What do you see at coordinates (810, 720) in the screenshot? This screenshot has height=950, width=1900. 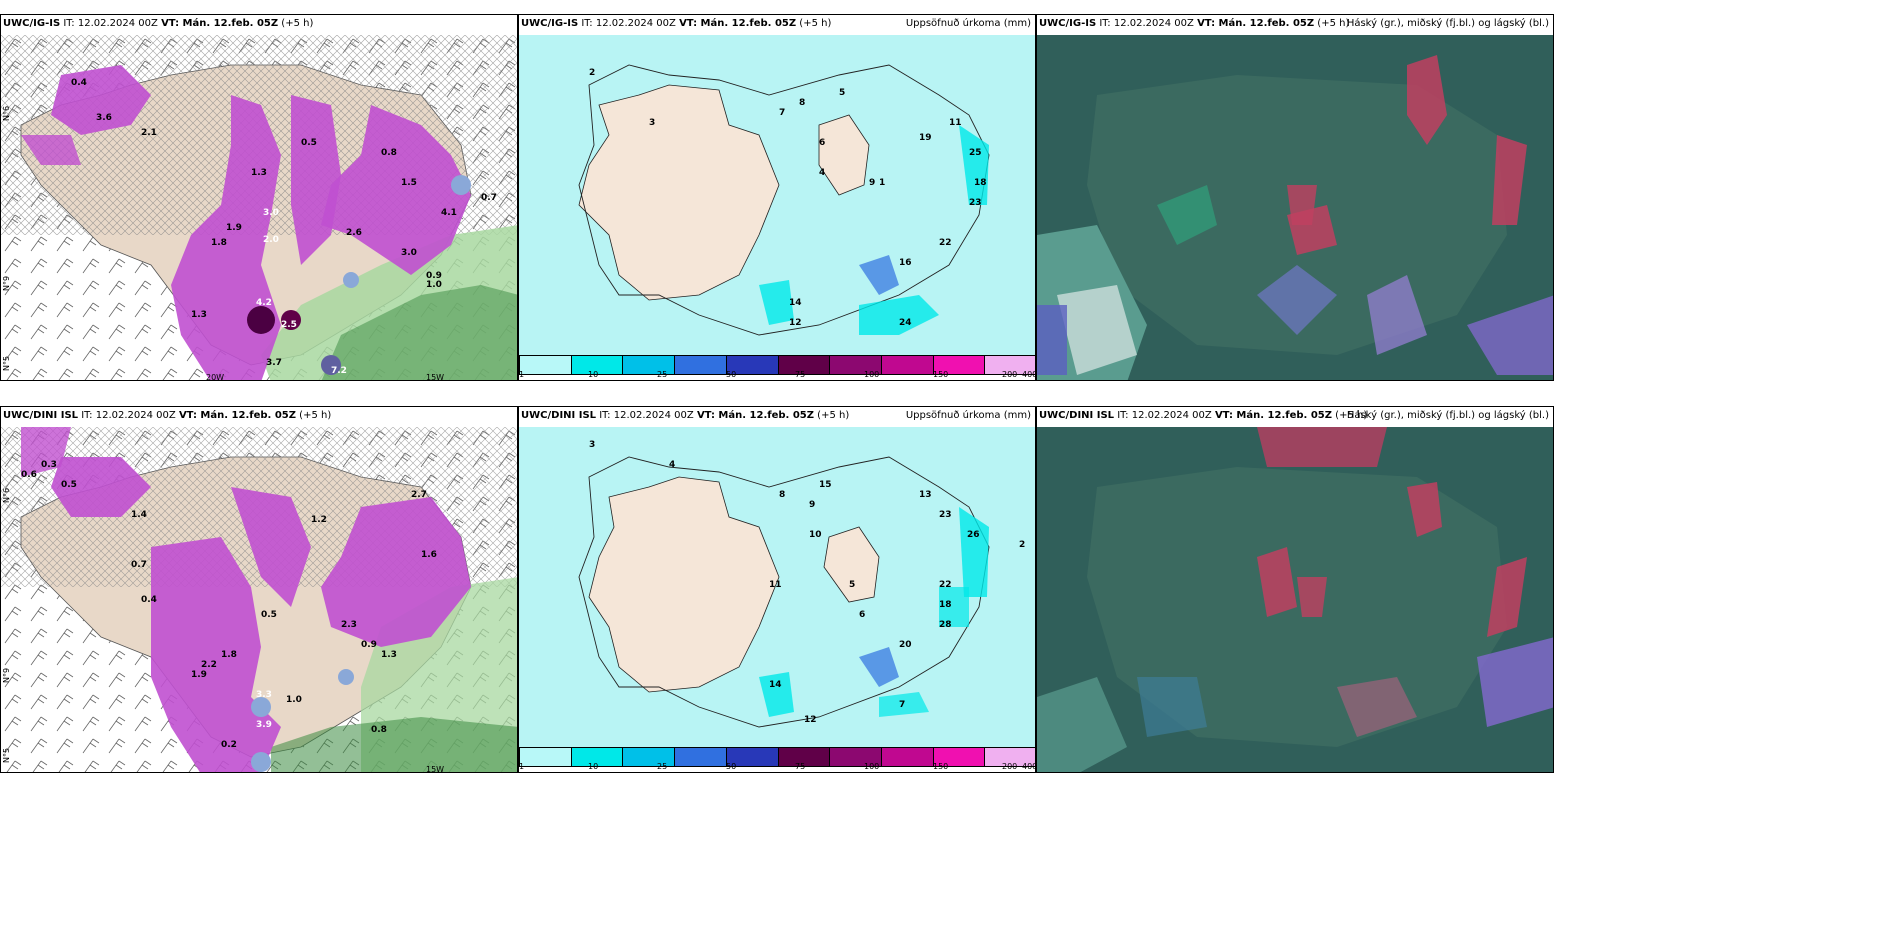 I see `svg-text: 12` at bounding box center [810, 720].